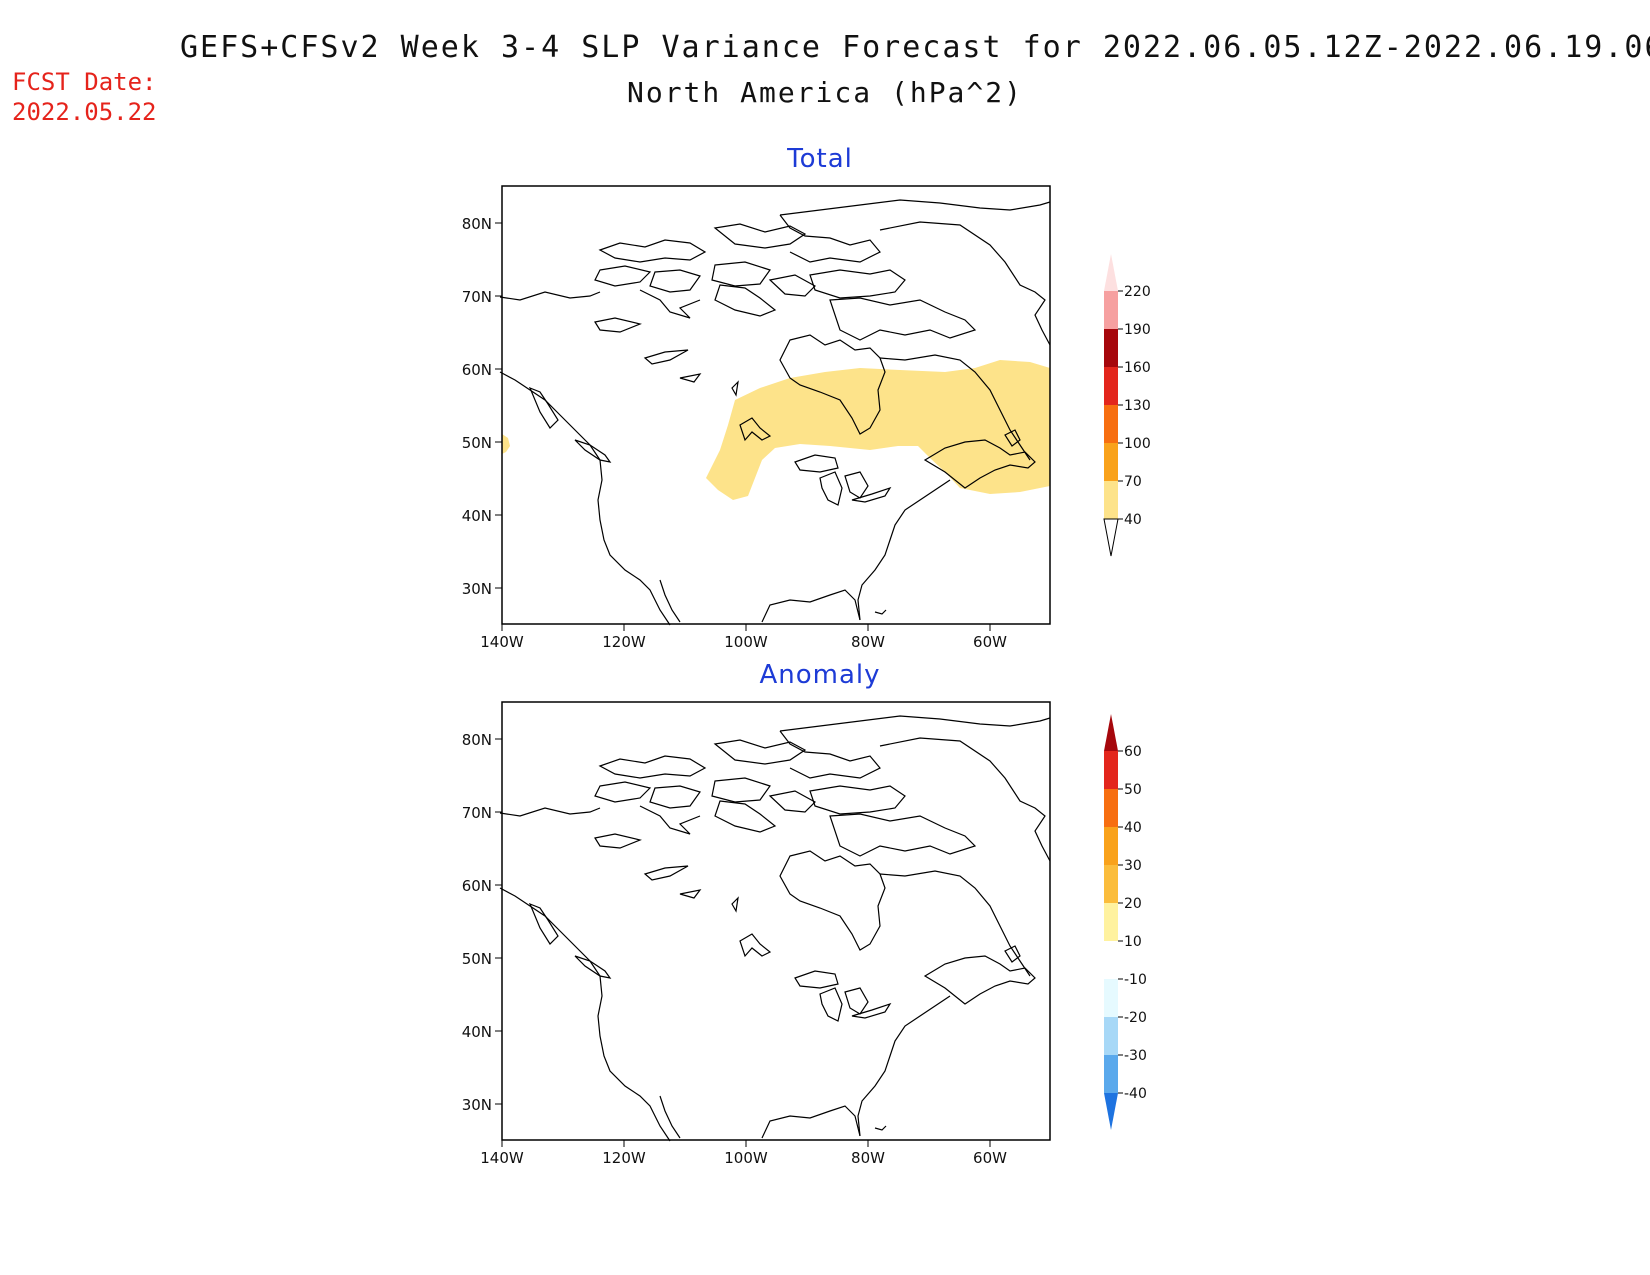 The height and width of the screenshot is (1275, 1650). I want to click on panel-title-total: Total, so click(820, 159).